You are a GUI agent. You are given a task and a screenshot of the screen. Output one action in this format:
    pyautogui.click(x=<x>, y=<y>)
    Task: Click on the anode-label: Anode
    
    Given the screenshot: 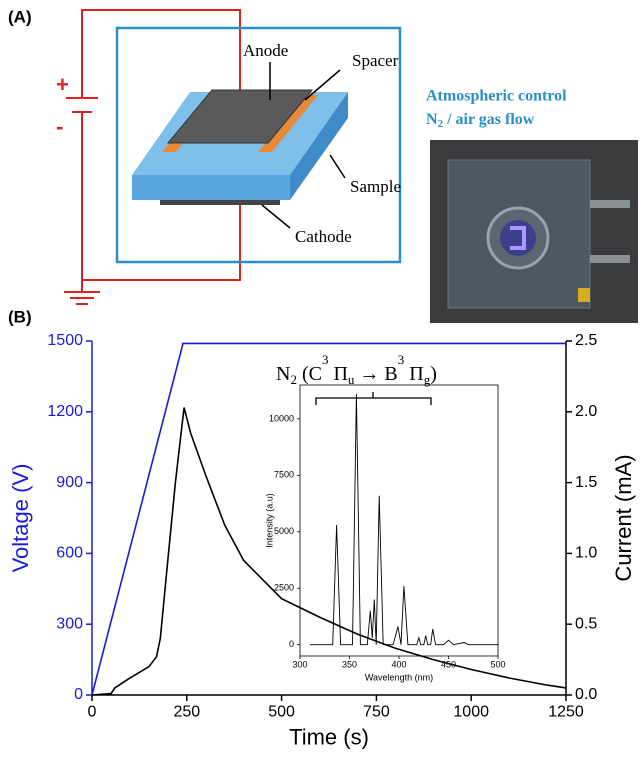 What is the action you would take?
    pyautogui.click(x=265, y=50)
    